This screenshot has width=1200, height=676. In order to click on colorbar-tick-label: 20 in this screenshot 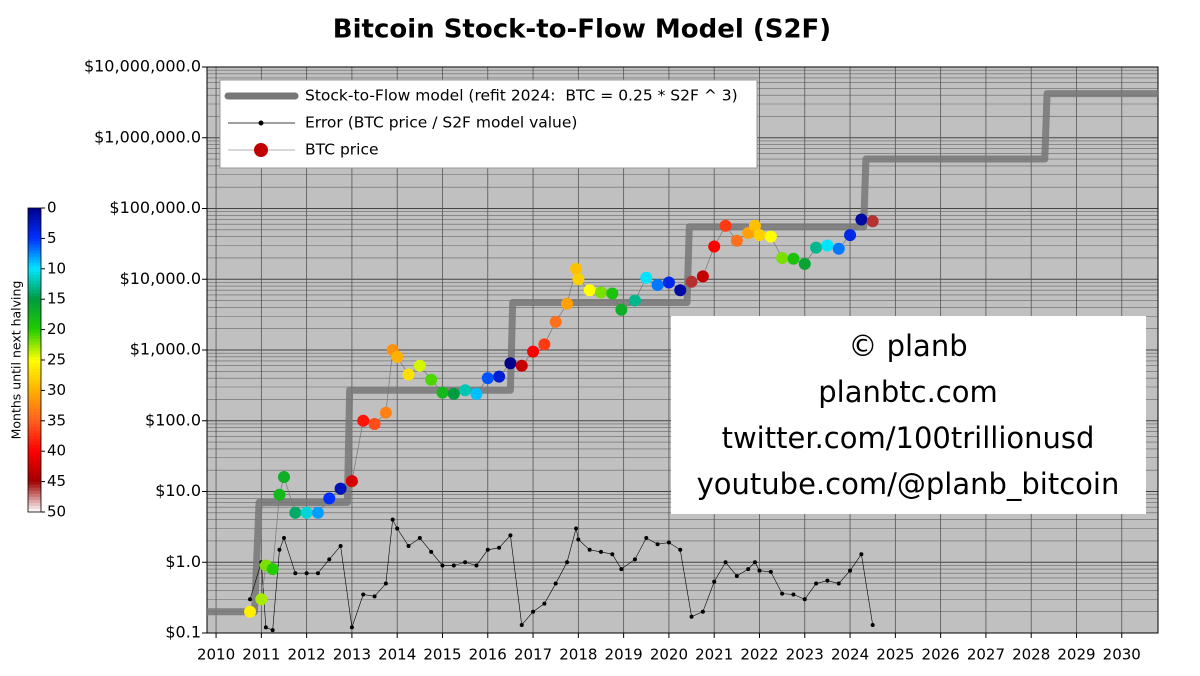, I will do `click(56, 329)`.